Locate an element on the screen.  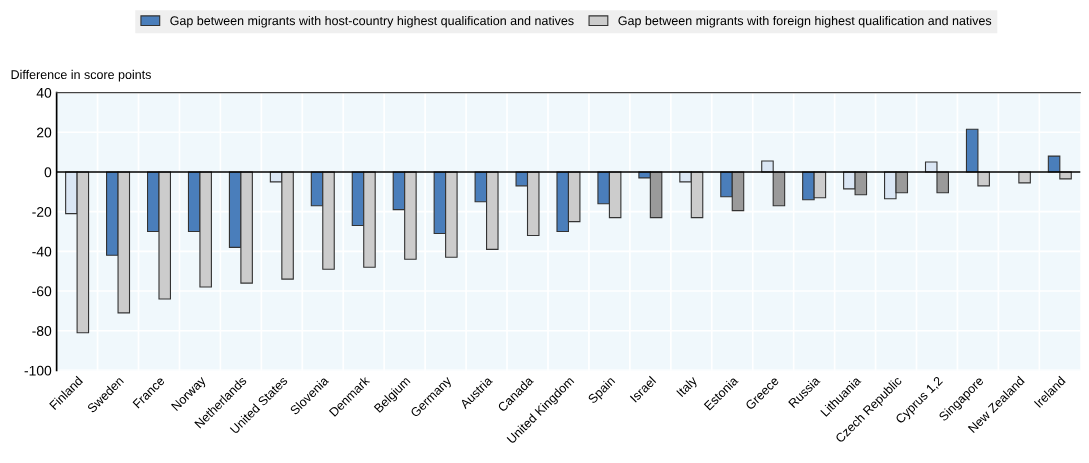
y-tick-label: -80 is located at coordinates (42, 331).